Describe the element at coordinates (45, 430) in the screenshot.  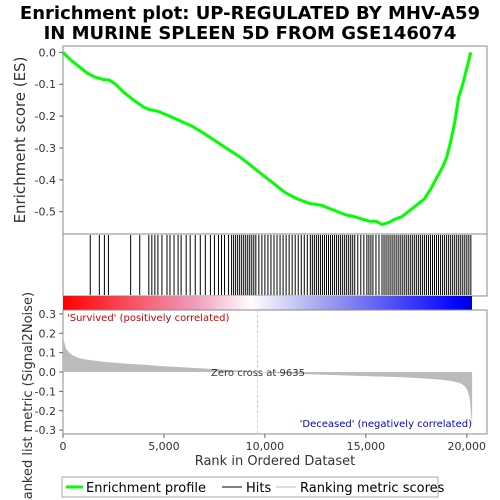
I see `rank-y-tick-label: -0.3` at that location.